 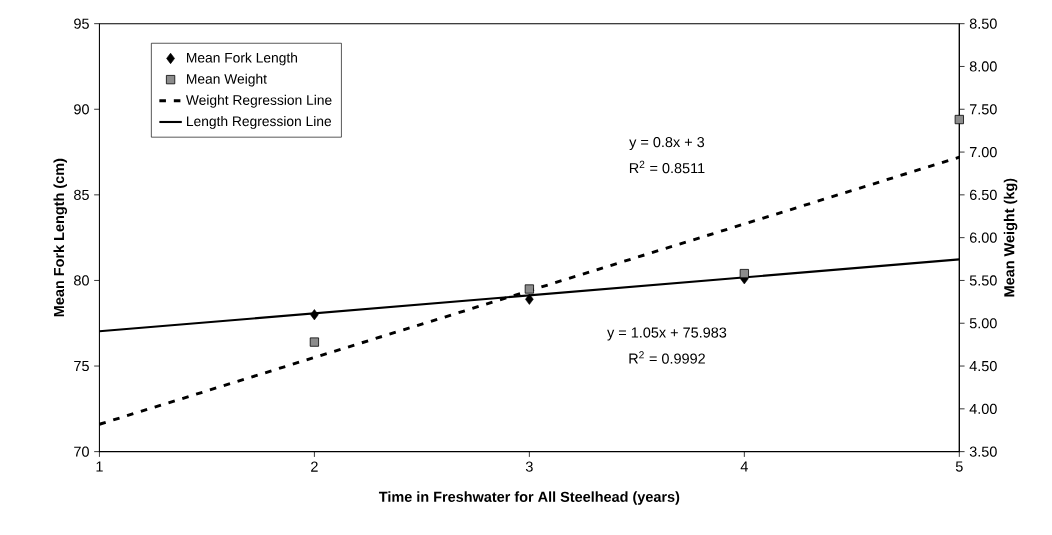 I want to click on y-tick-label: 80, so click(x=81, y=280).